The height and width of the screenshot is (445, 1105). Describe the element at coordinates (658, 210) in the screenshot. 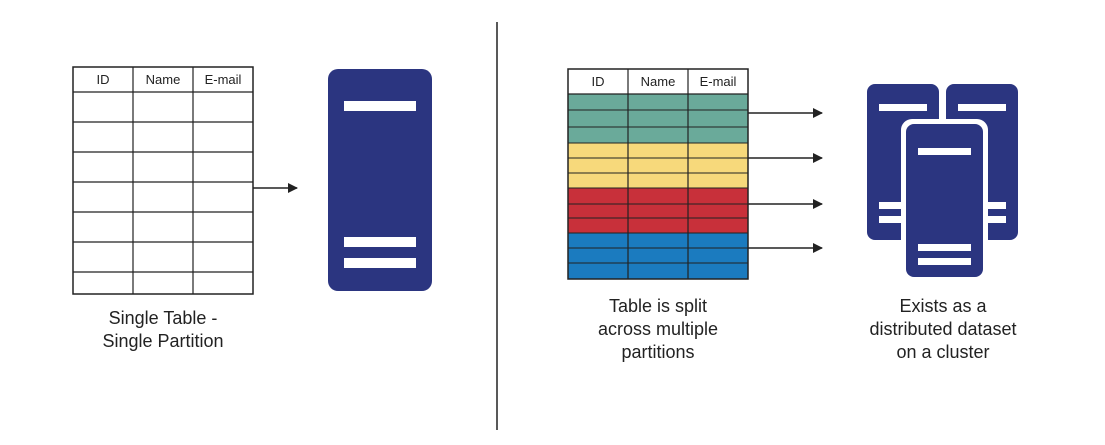

I see `partition-red` at that location.